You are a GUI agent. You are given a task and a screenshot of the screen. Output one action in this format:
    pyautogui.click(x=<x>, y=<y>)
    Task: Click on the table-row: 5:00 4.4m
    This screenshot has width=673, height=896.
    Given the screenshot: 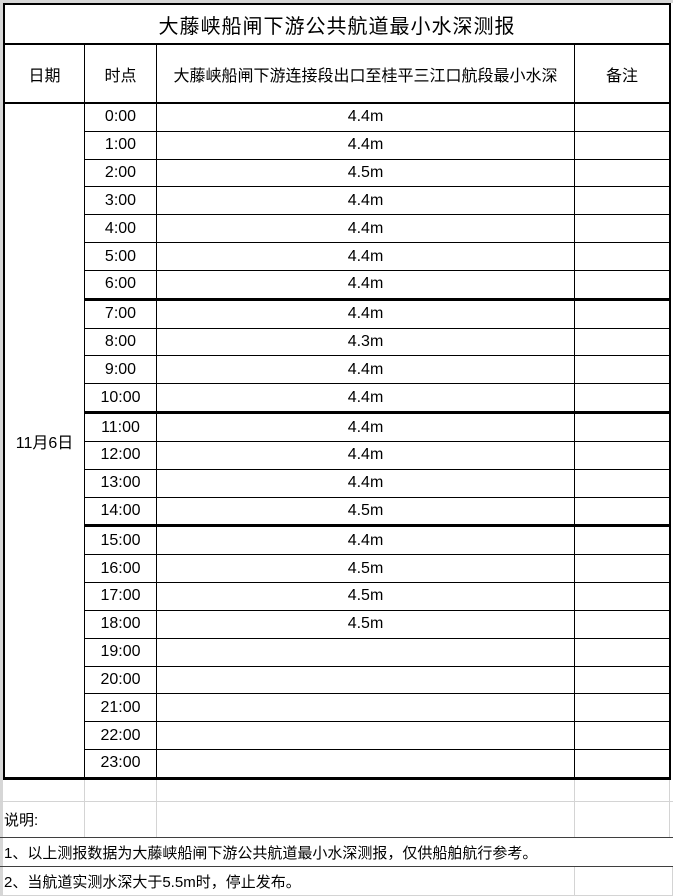 What is the action you would take?
    pyautogui.click(x=377, y=256)
    